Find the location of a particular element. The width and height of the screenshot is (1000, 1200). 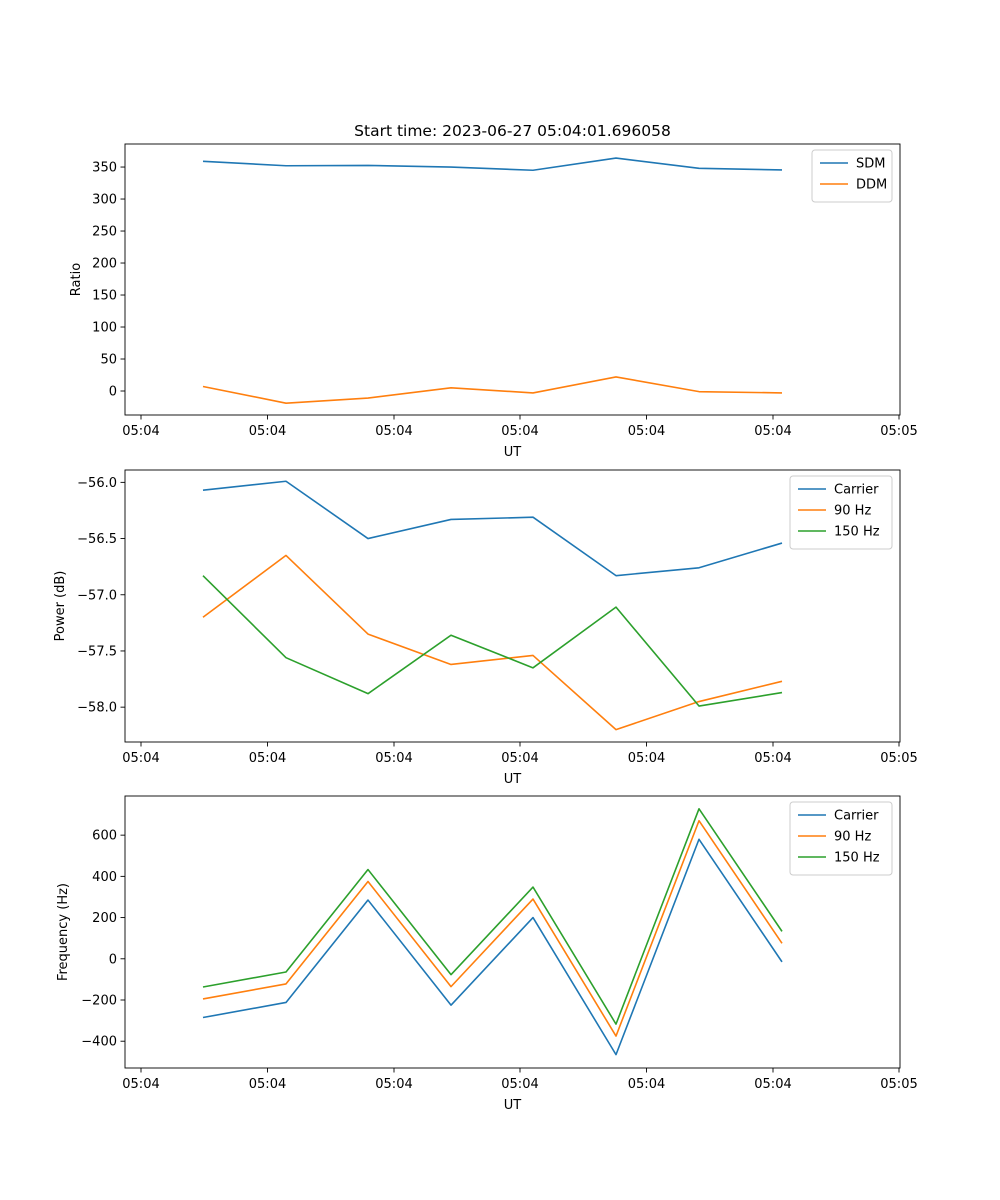

y-tick-label: −58.0 is located at coordinates (97, 708).